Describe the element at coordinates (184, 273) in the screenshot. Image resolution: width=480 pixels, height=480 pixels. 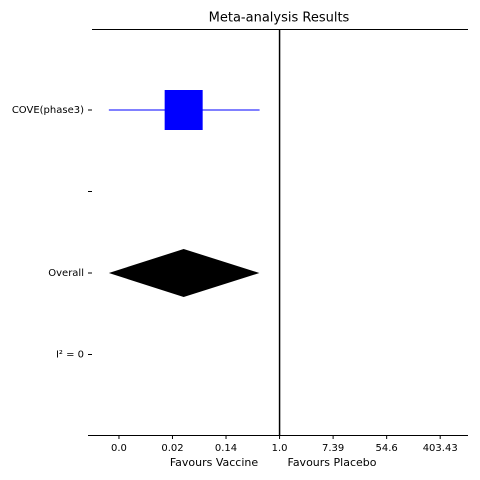
I see `summary-diamond` at that location.